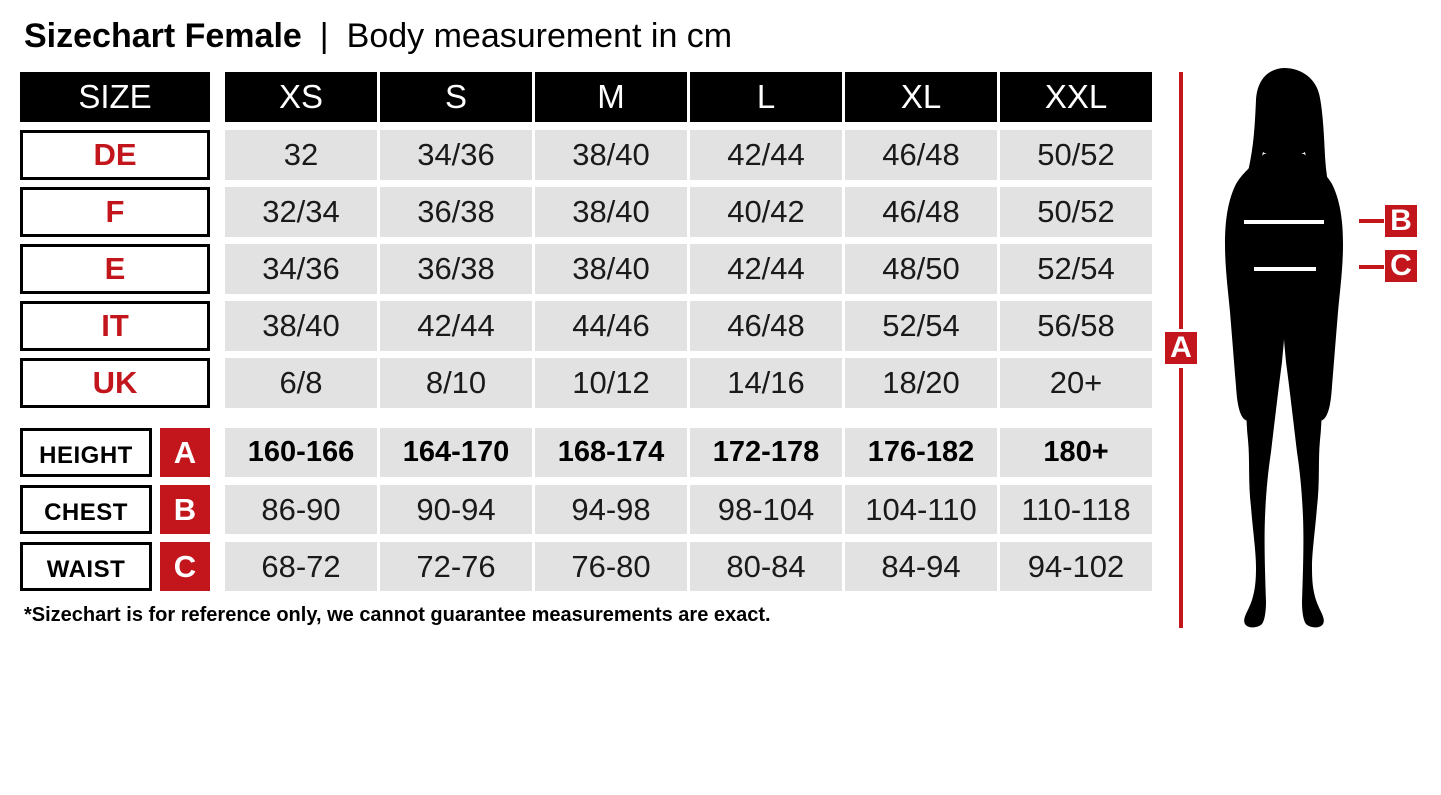  I want to click on marker-c-tick, so click(1371, 267).